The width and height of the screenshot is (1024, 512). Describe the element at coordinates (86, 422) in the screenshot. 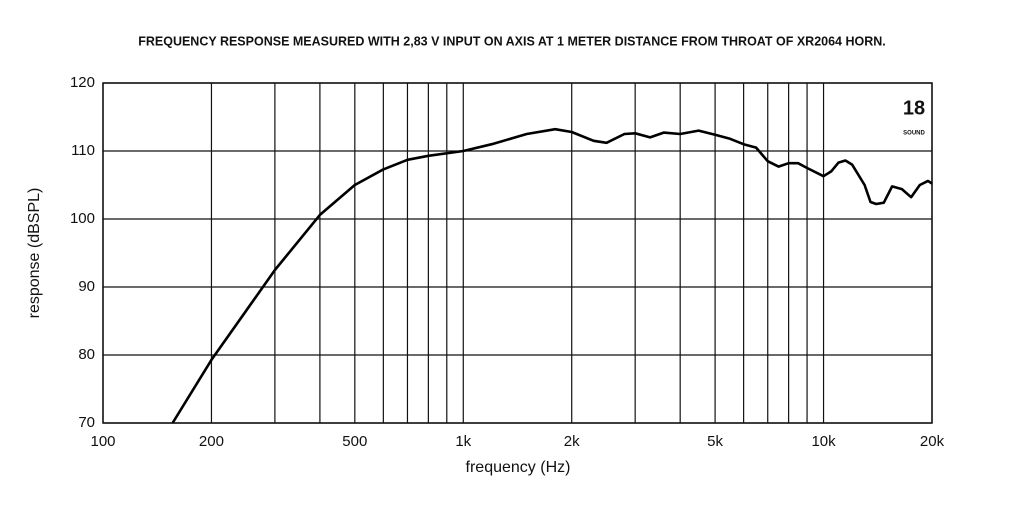

I see `y-tick-label: 70` at that location.